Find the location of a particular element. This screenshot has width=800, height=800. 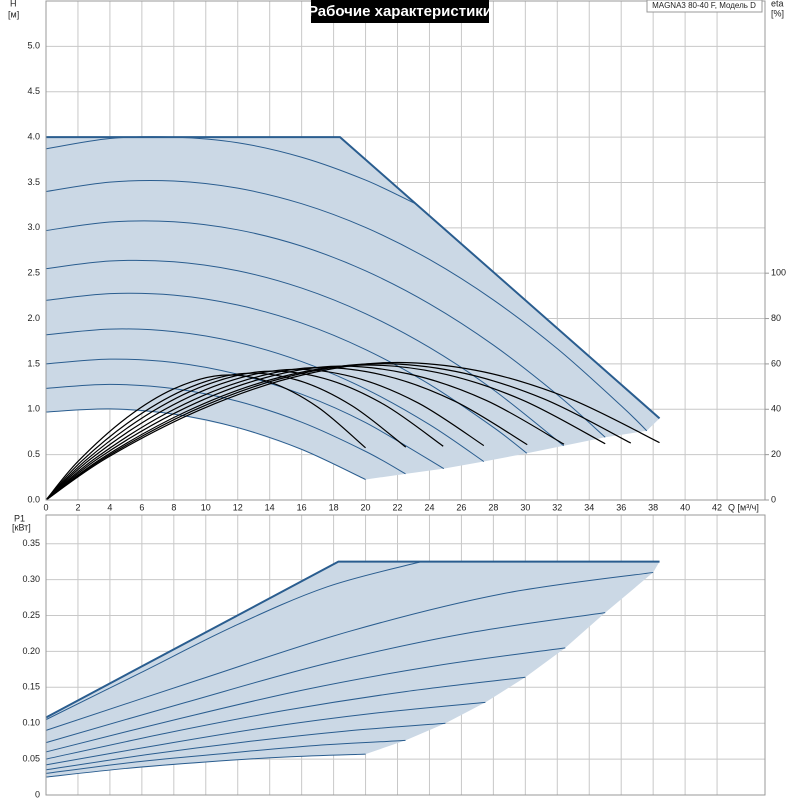

chart-title: Рабочие характеристики is located at coordinates (400, 11).